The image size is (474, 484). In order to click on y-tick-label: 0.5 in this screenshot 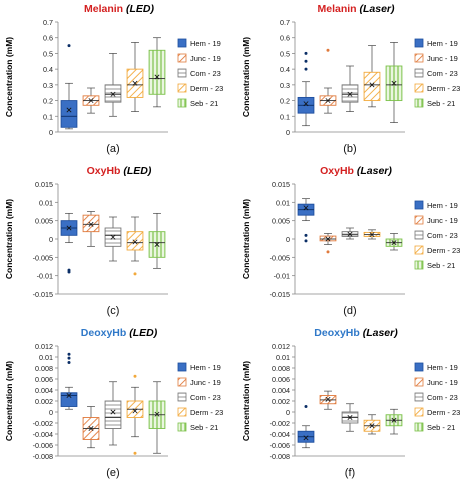, I will do `click(285, 53)`.